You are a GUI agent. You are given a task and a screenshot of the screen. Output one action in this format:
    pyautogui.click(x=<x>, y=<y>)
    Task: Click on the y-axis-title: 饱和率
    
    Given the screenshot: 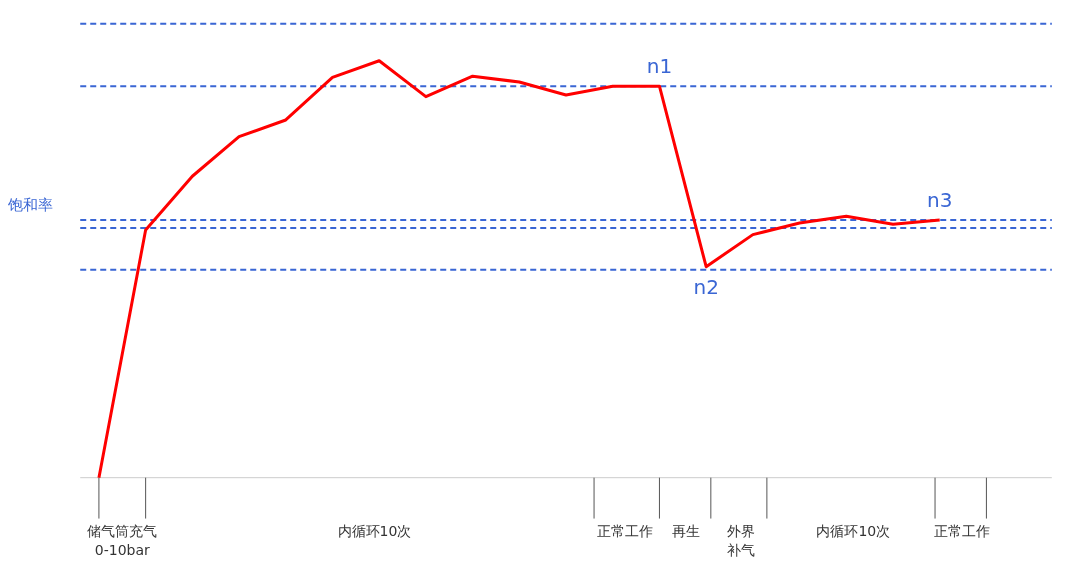 What is the action you would take?
    pyautogui.click(x=29, y=205)
    